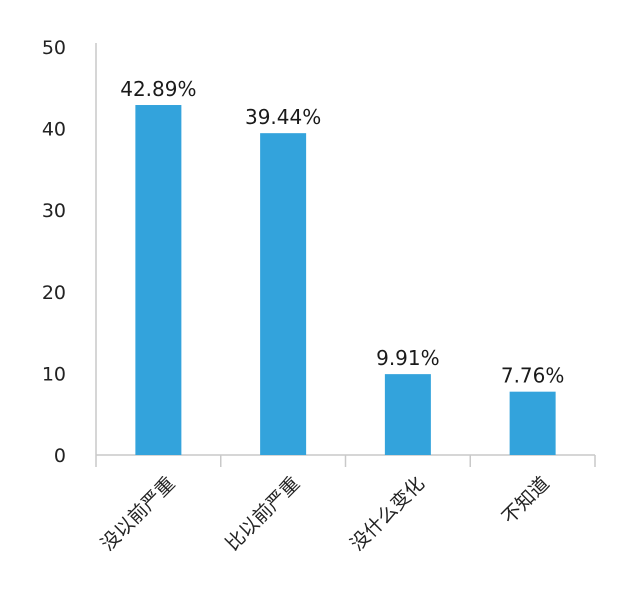  Describe the element at coordinates (54, 293) in the screenshot. I see `y-tick-label: 20` at that location.